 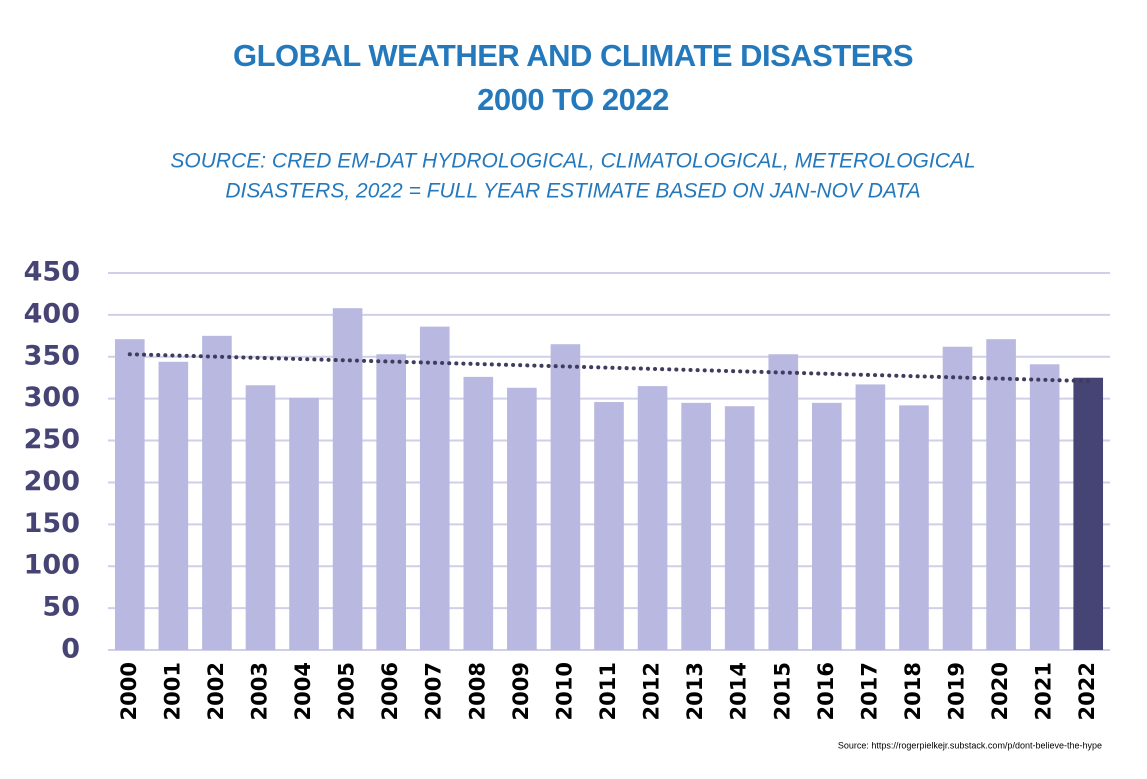 What do you see at coordinates (573, 55) in the screenshot?
I see `chart-title: GLOBAL WEATHER AND CLIMATE DISASTERS` at bounding box center [573, 55].